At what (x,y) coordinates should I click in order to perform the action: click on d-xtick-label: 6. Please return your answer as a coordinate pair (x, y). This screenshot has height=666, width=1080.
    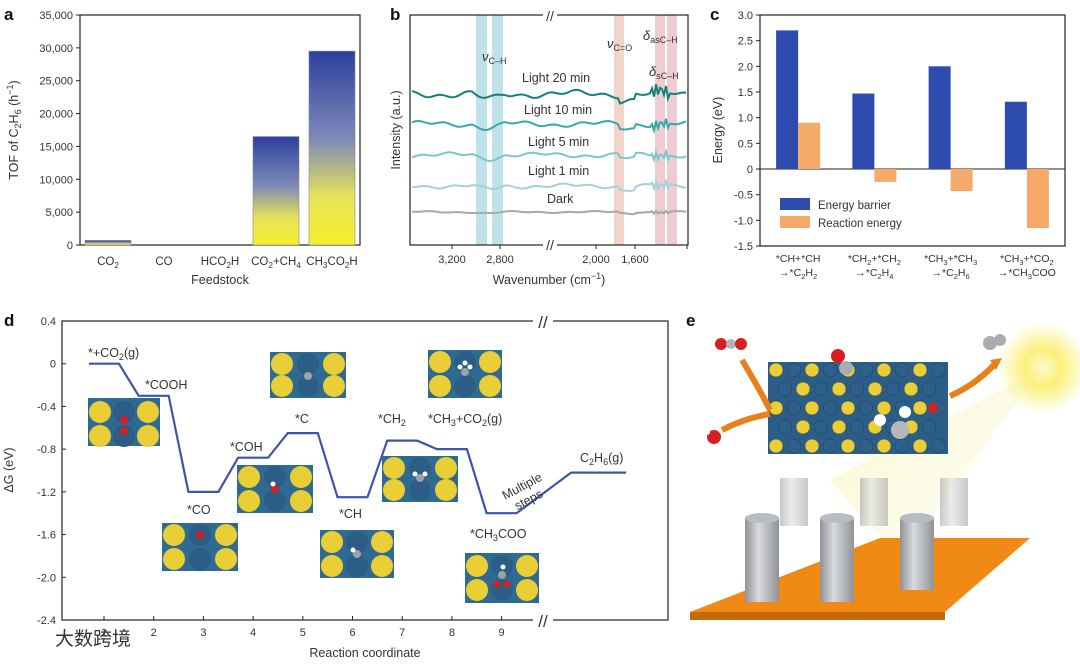
    Looking at the image, I should click on (352, 633).